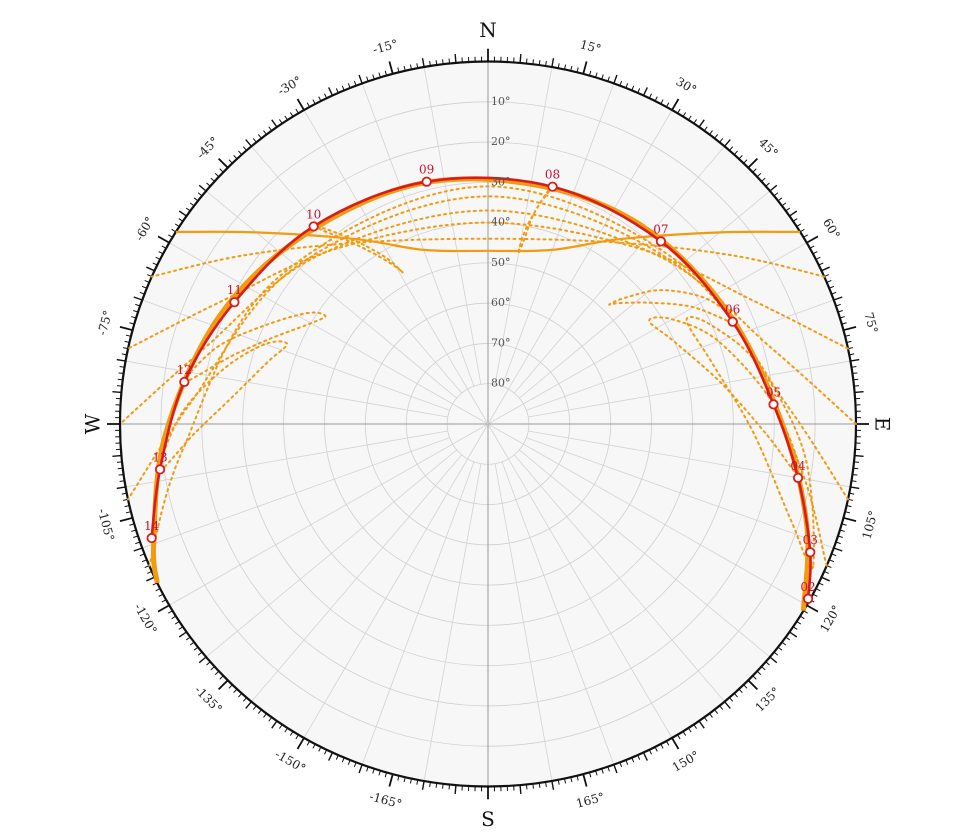 This screenshot has width=968, height=838. I want to click on hour-label: 09, so click(426, 170).